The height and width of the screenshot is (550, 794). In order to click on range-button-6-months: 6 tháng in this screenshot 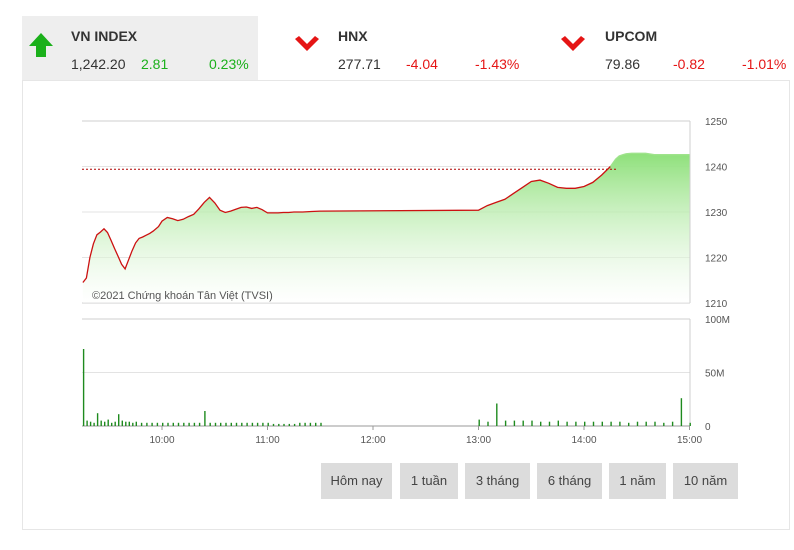, I will do `click(569, 481)`.